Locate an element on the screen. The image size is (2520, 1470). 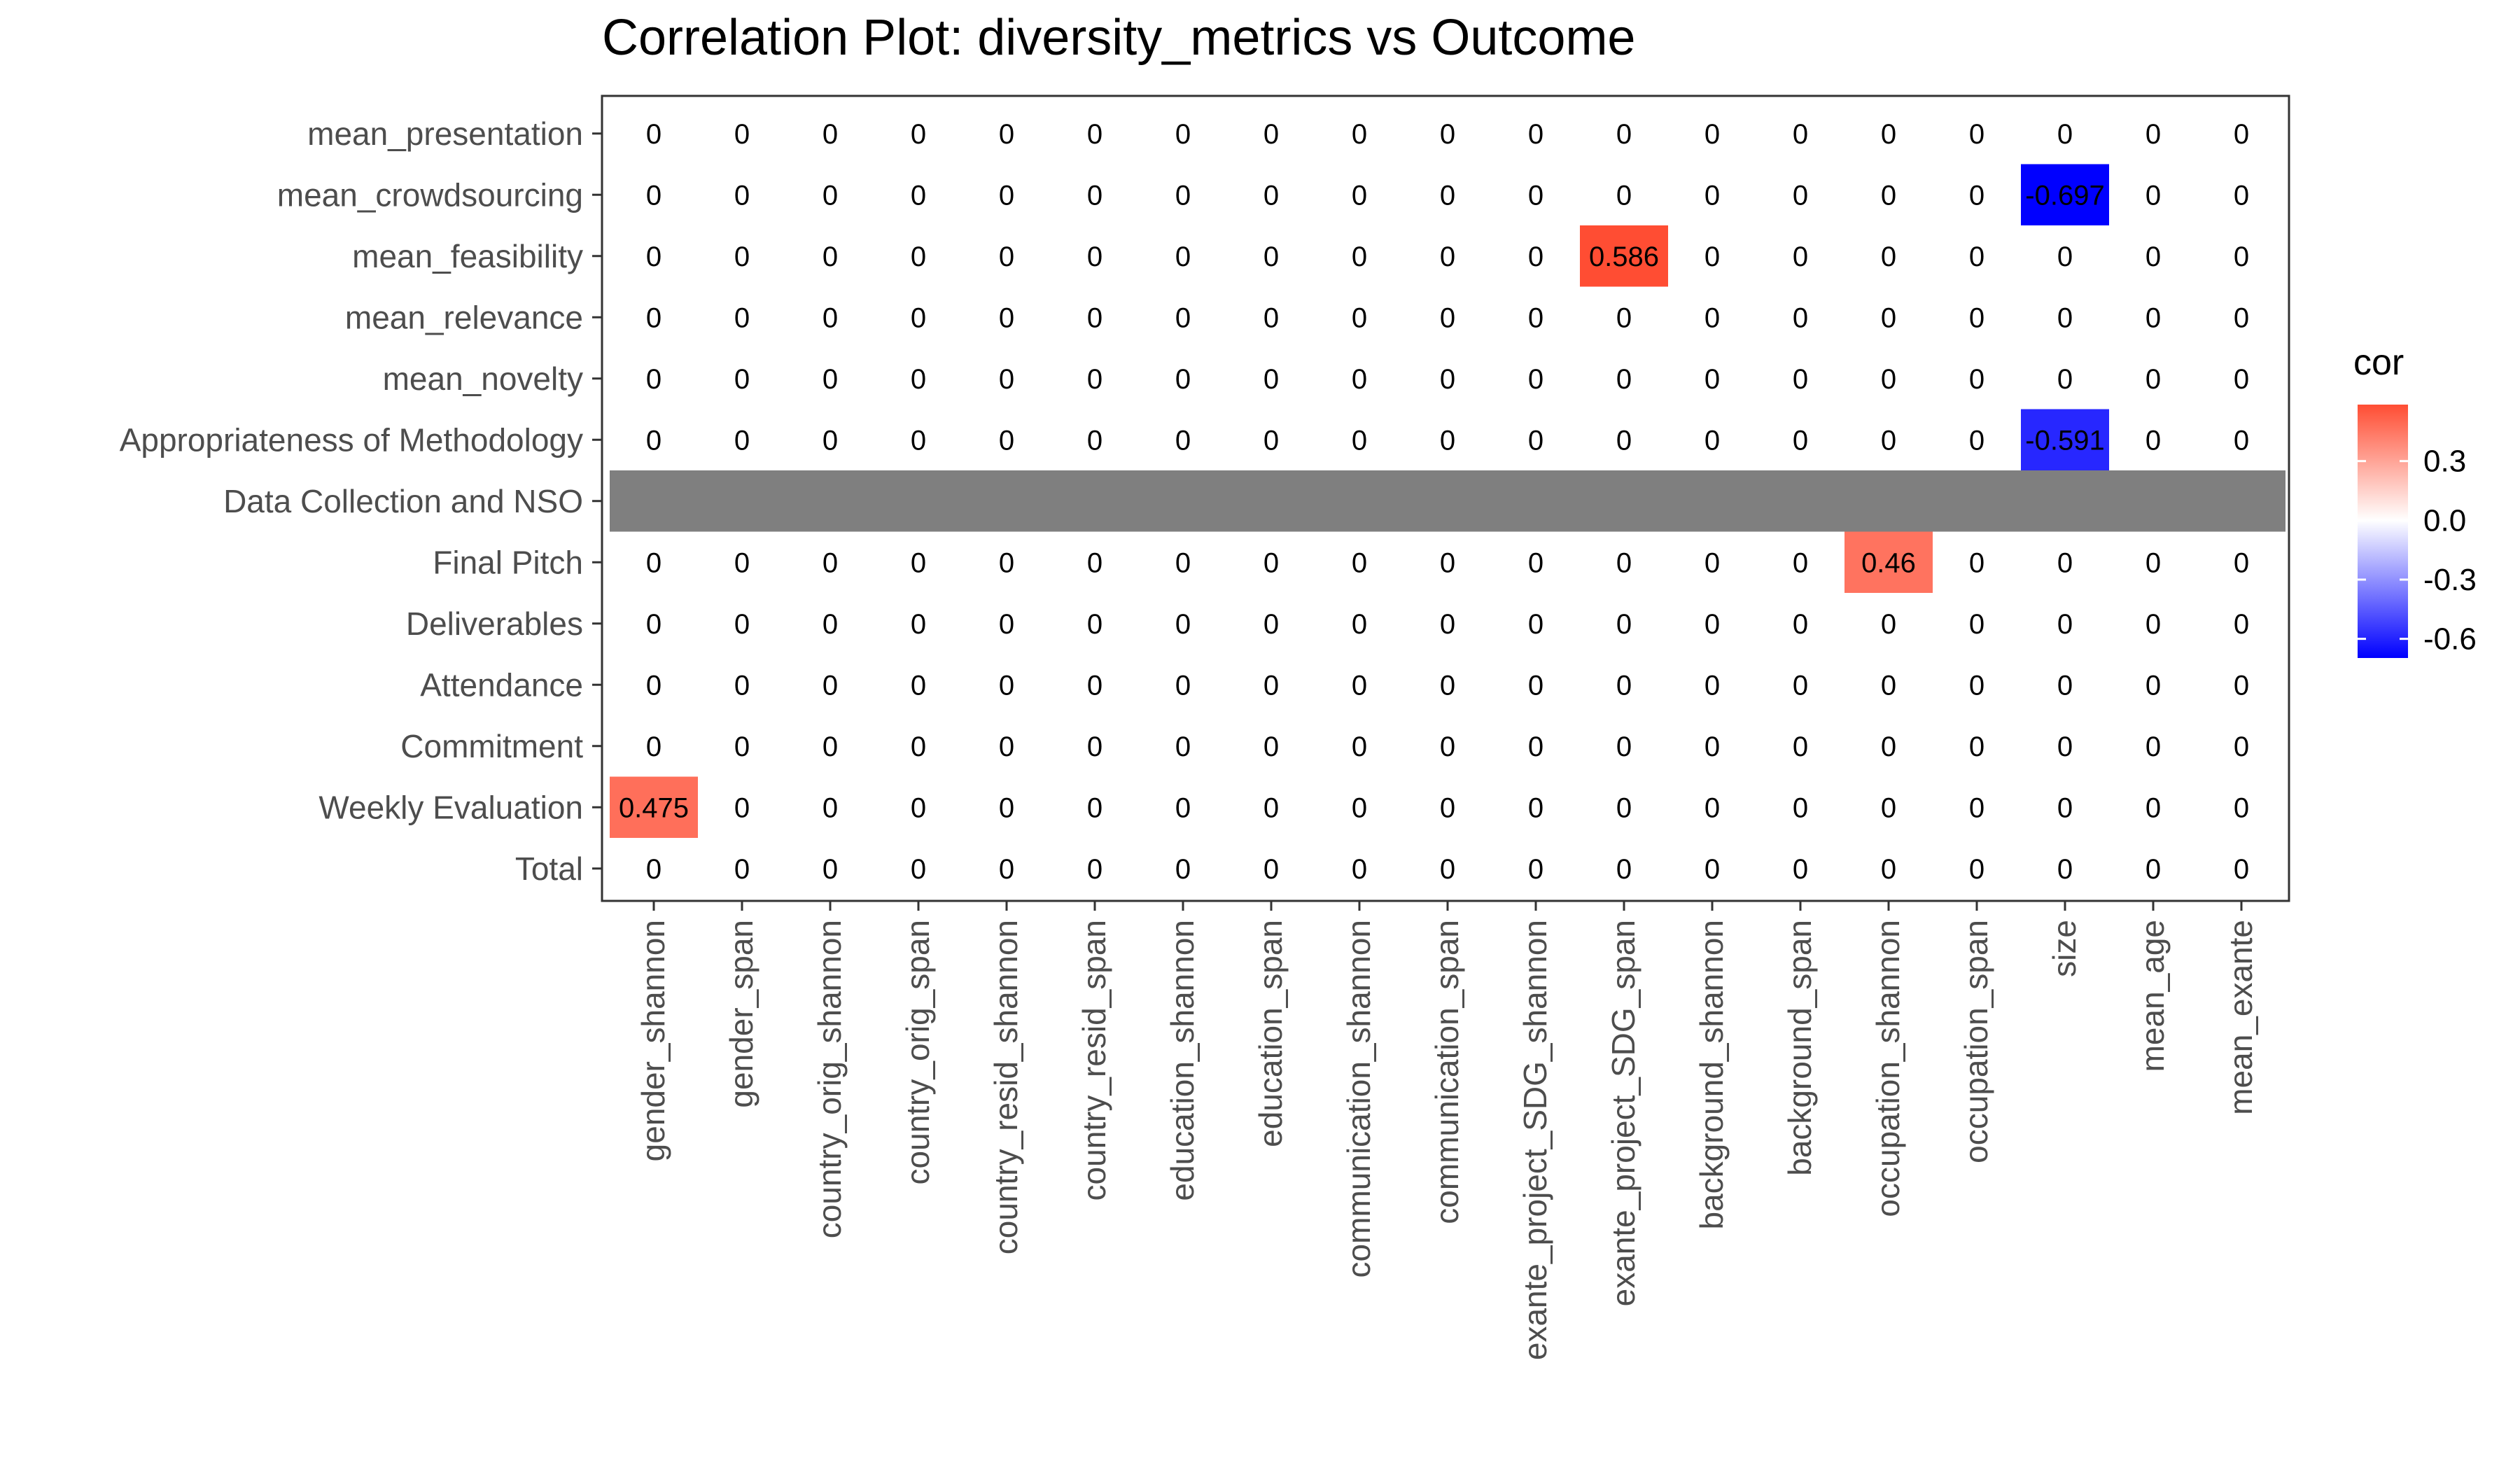
cell-value-label: -0.697 is located at coordinates (2064, 195).